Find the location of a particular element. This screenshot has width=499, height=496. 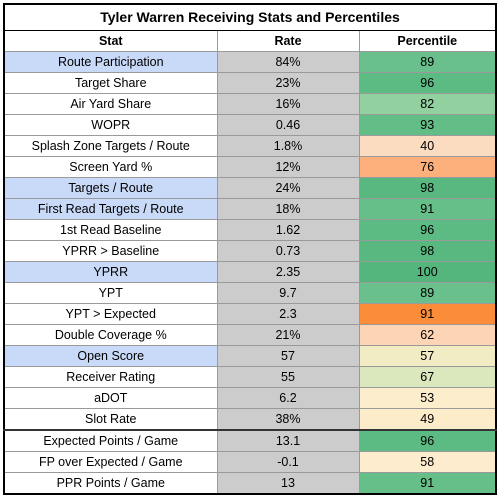

rate-cell: 24% is located at coordinates (288, 188).